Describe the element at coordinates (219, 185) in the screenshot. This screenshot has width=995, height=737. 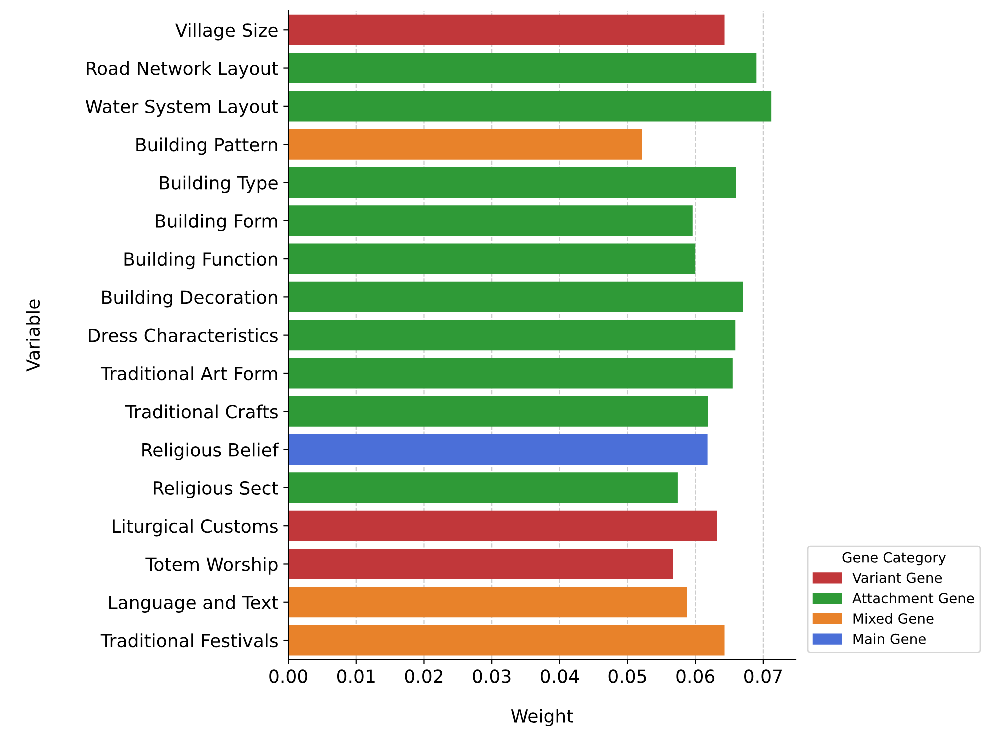
I see `y-tick-label: Building Type` at that location.